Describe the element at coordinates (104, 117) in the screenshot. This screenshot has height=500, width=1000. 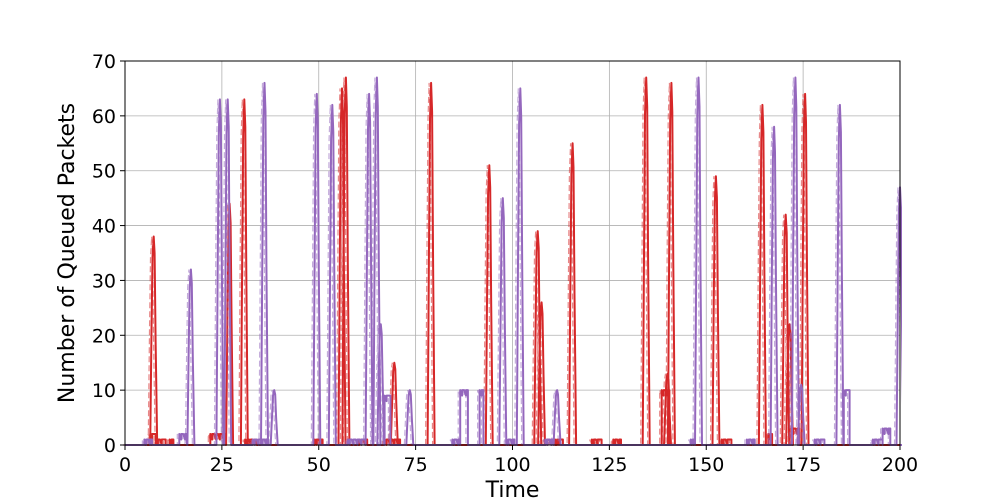
I see `y-tick-label: 60` at that location.